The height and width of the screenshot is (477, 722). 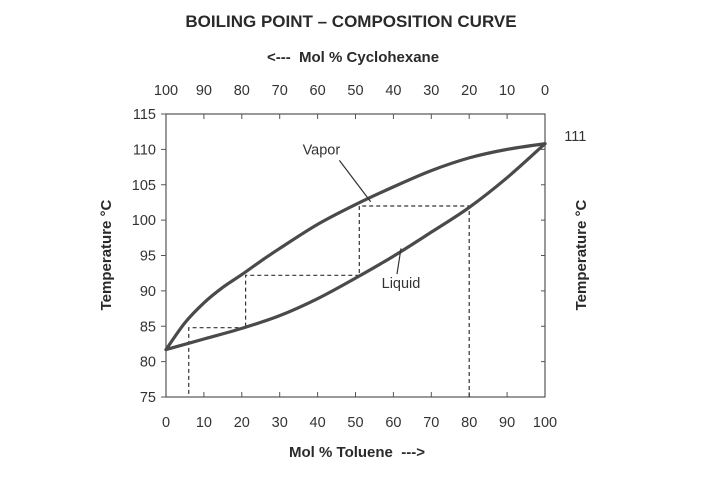 What do you see at coordinates (280, 423) in the screenshot?
I see `x-tick-label-3: 30` at bounding box center [280, 423].